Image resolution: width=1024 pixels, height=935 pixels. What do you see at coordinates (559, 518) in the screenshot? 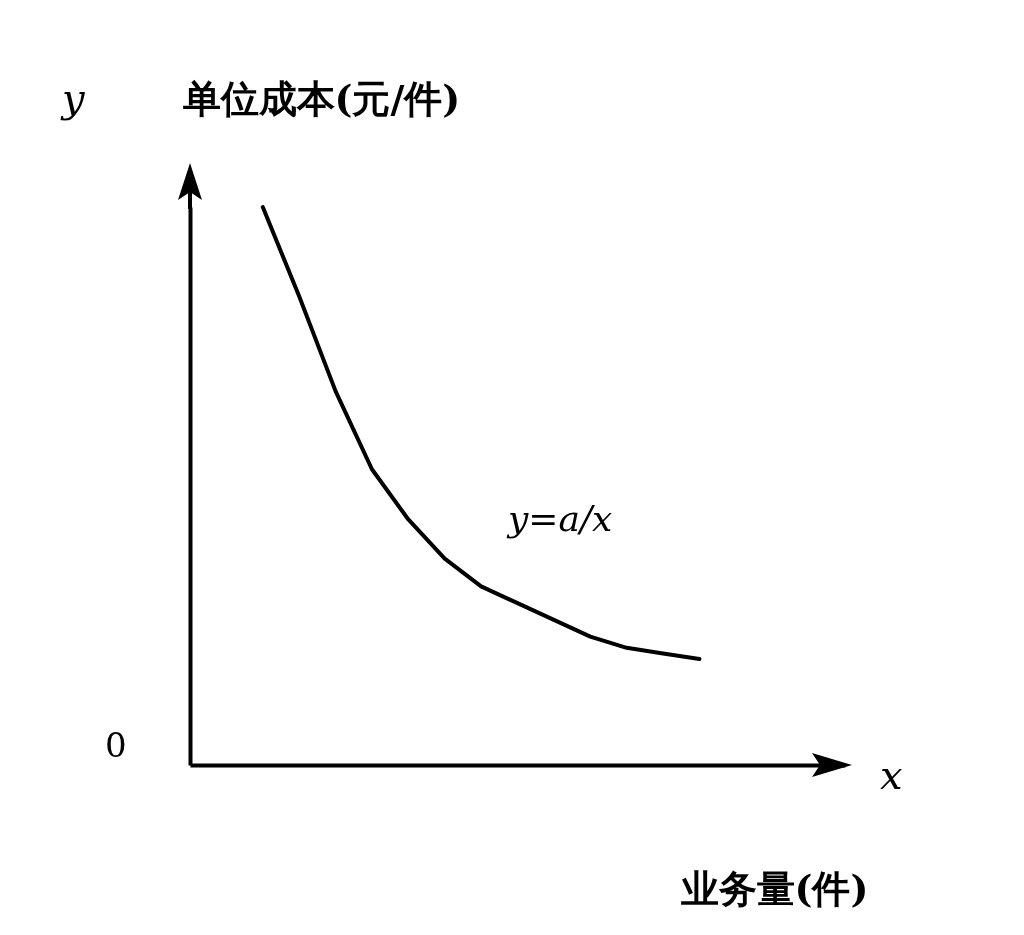
I see `annotation: y=a/x` at bounding box center [559, 518].